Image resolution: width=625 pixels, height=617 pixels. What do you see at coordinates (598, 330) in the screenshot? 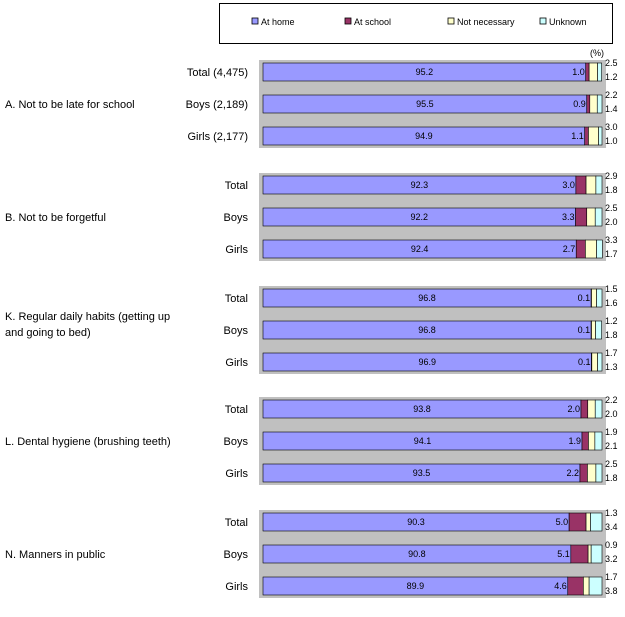
I see `group-3-row-2-bar-unknown` at bounding box center [598, 330].